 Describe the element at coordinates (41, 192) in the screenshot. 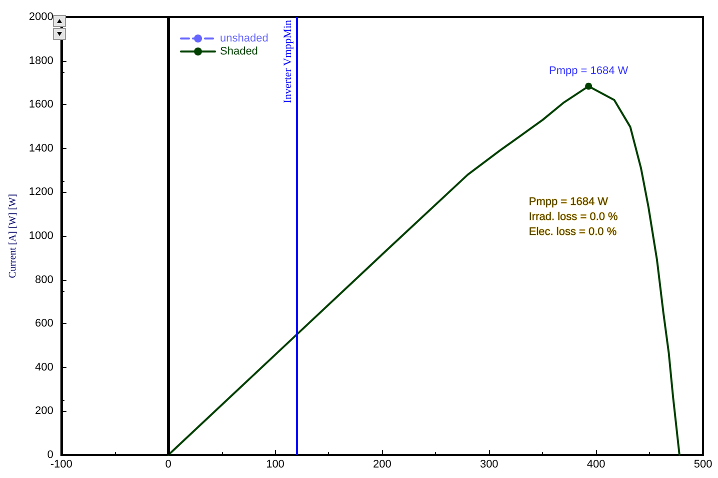

I see `y-tick-label: 1200` at that location.